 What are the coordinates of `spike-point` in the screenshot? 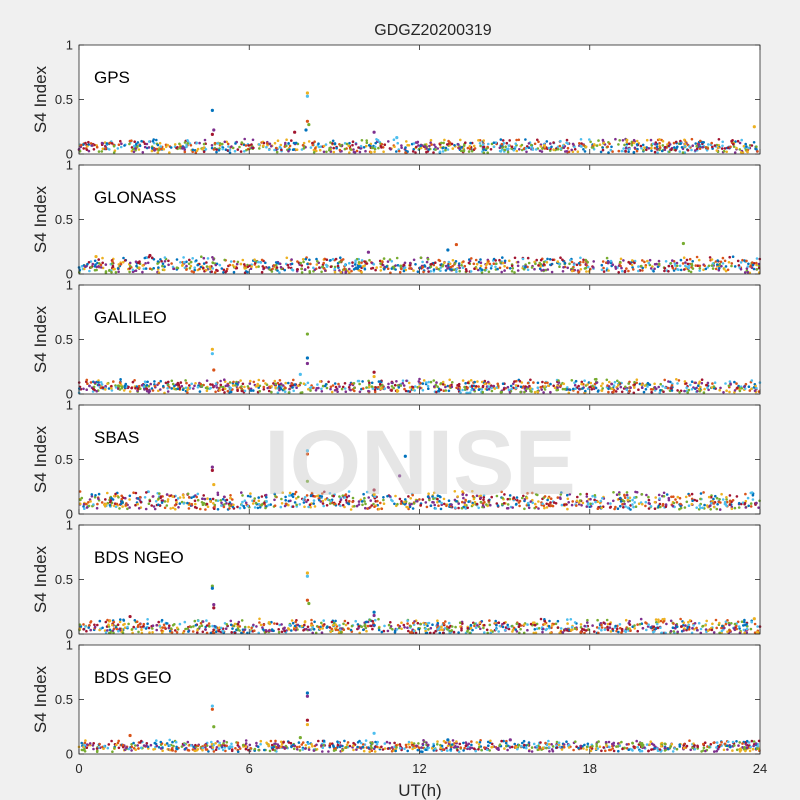 It's located at (212, 349).